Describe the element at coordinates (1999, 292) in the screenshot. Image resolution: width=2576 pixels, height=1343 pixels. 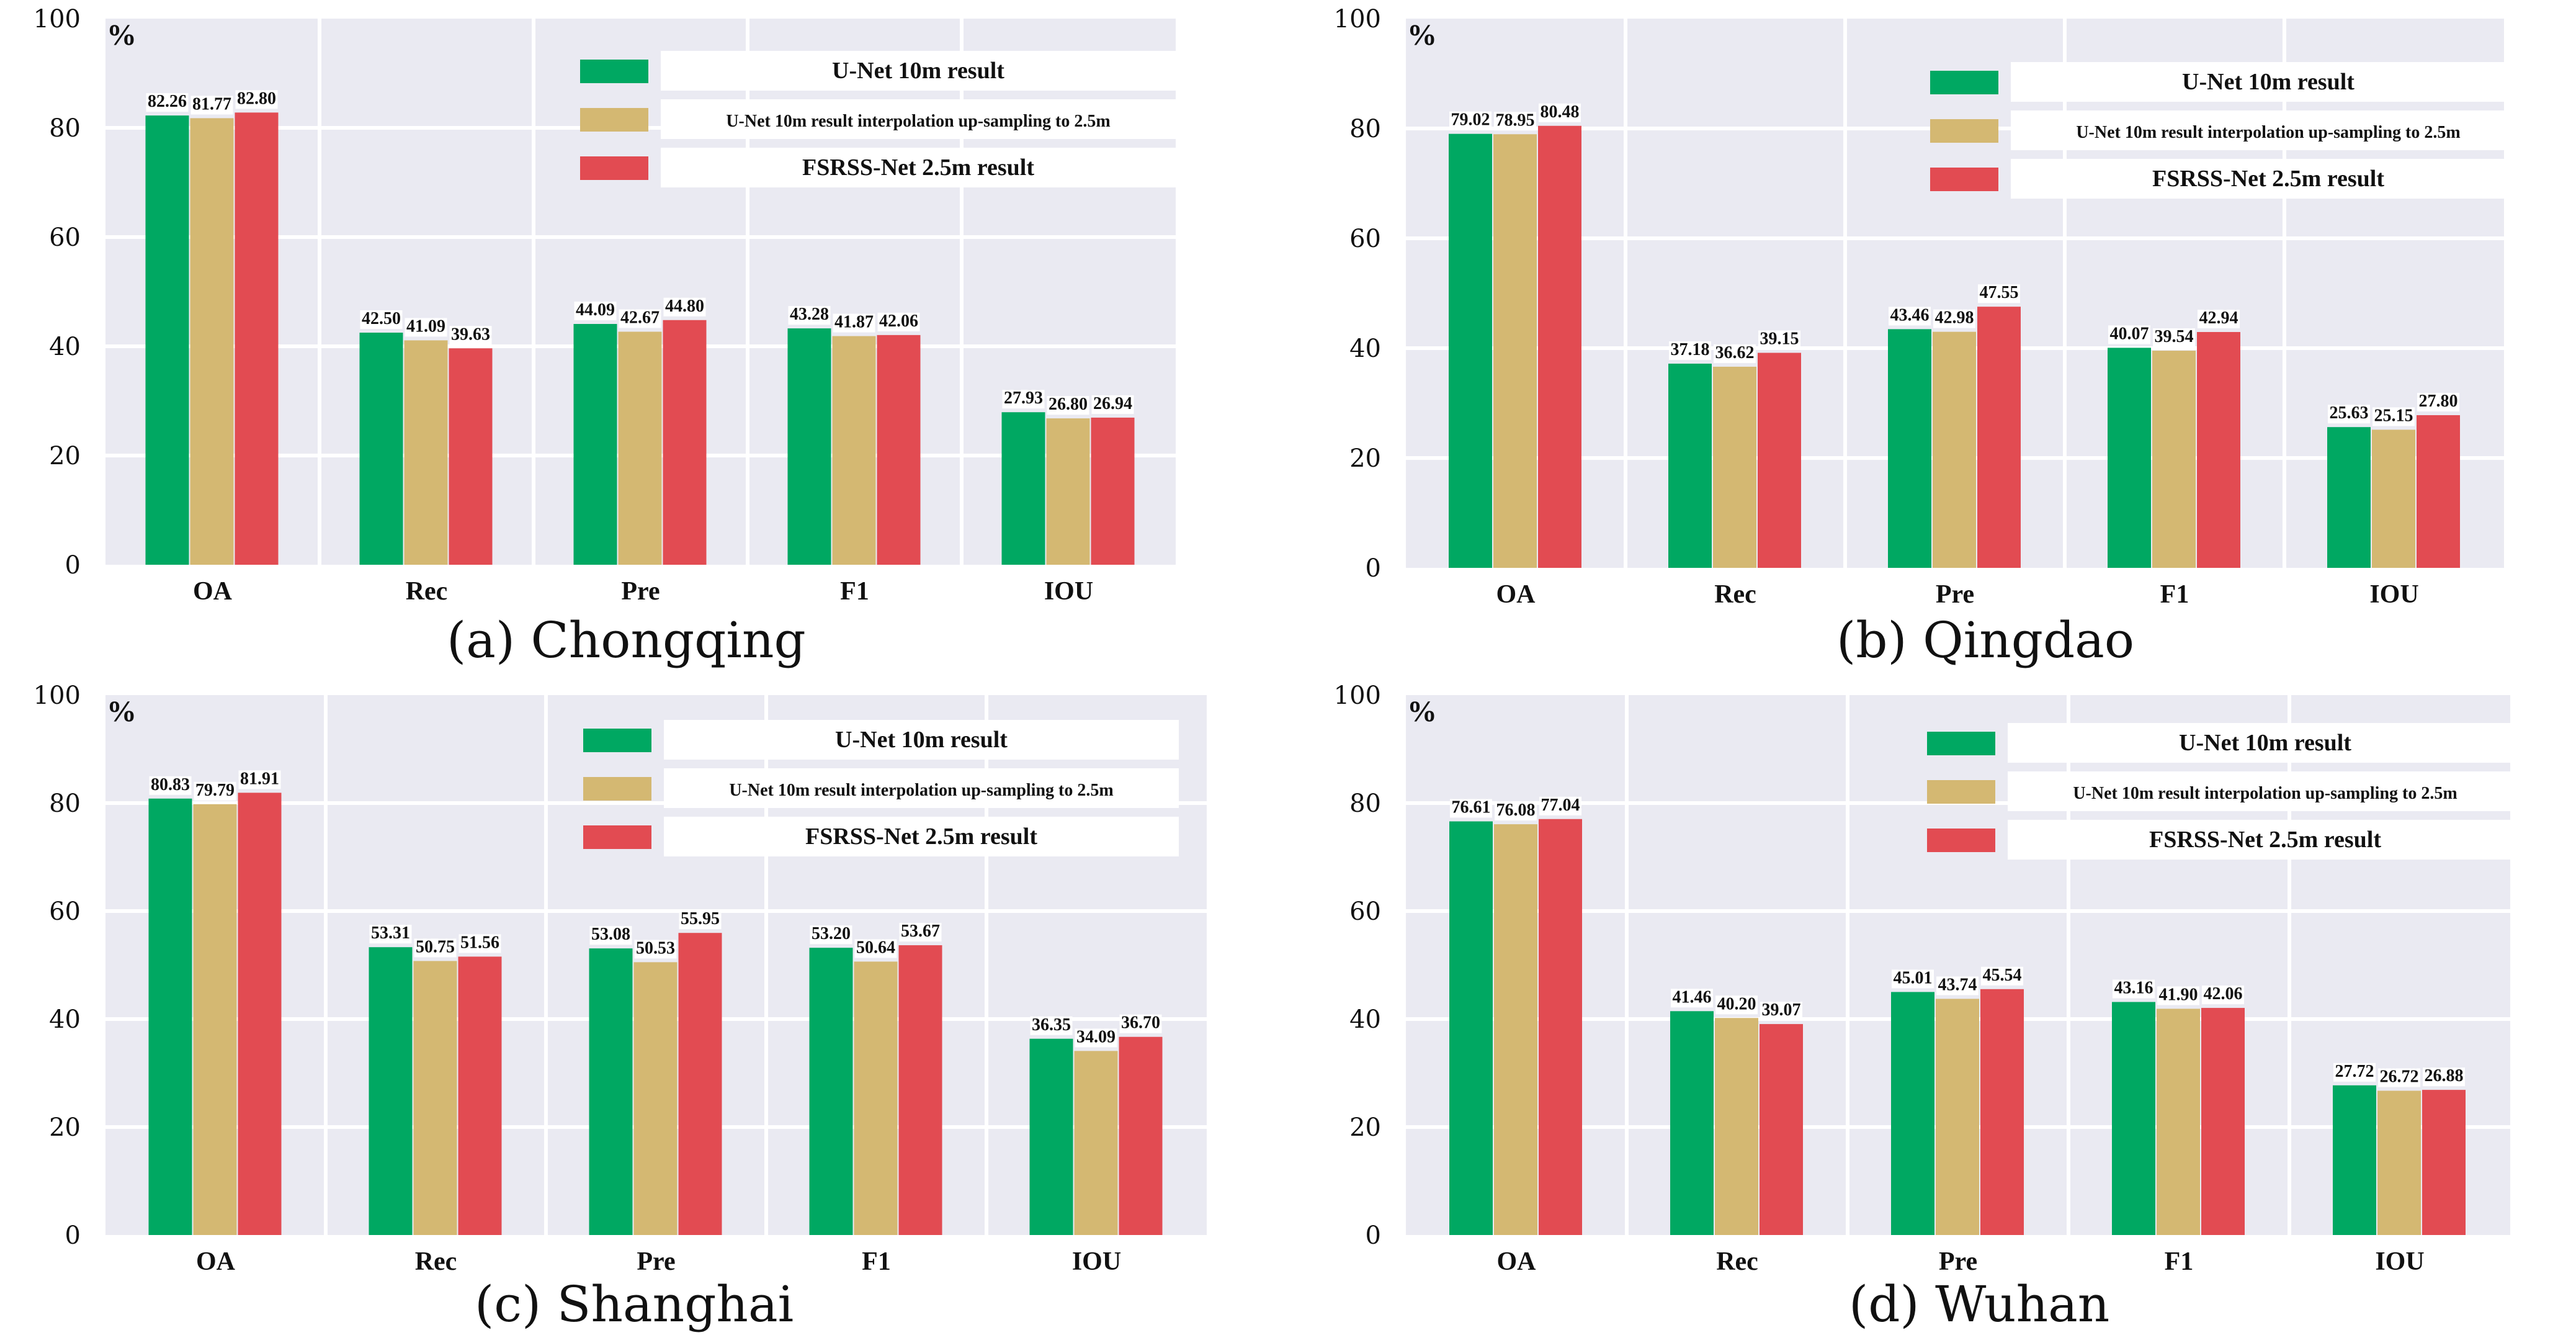
I see `data-label: 47.55` at that location.